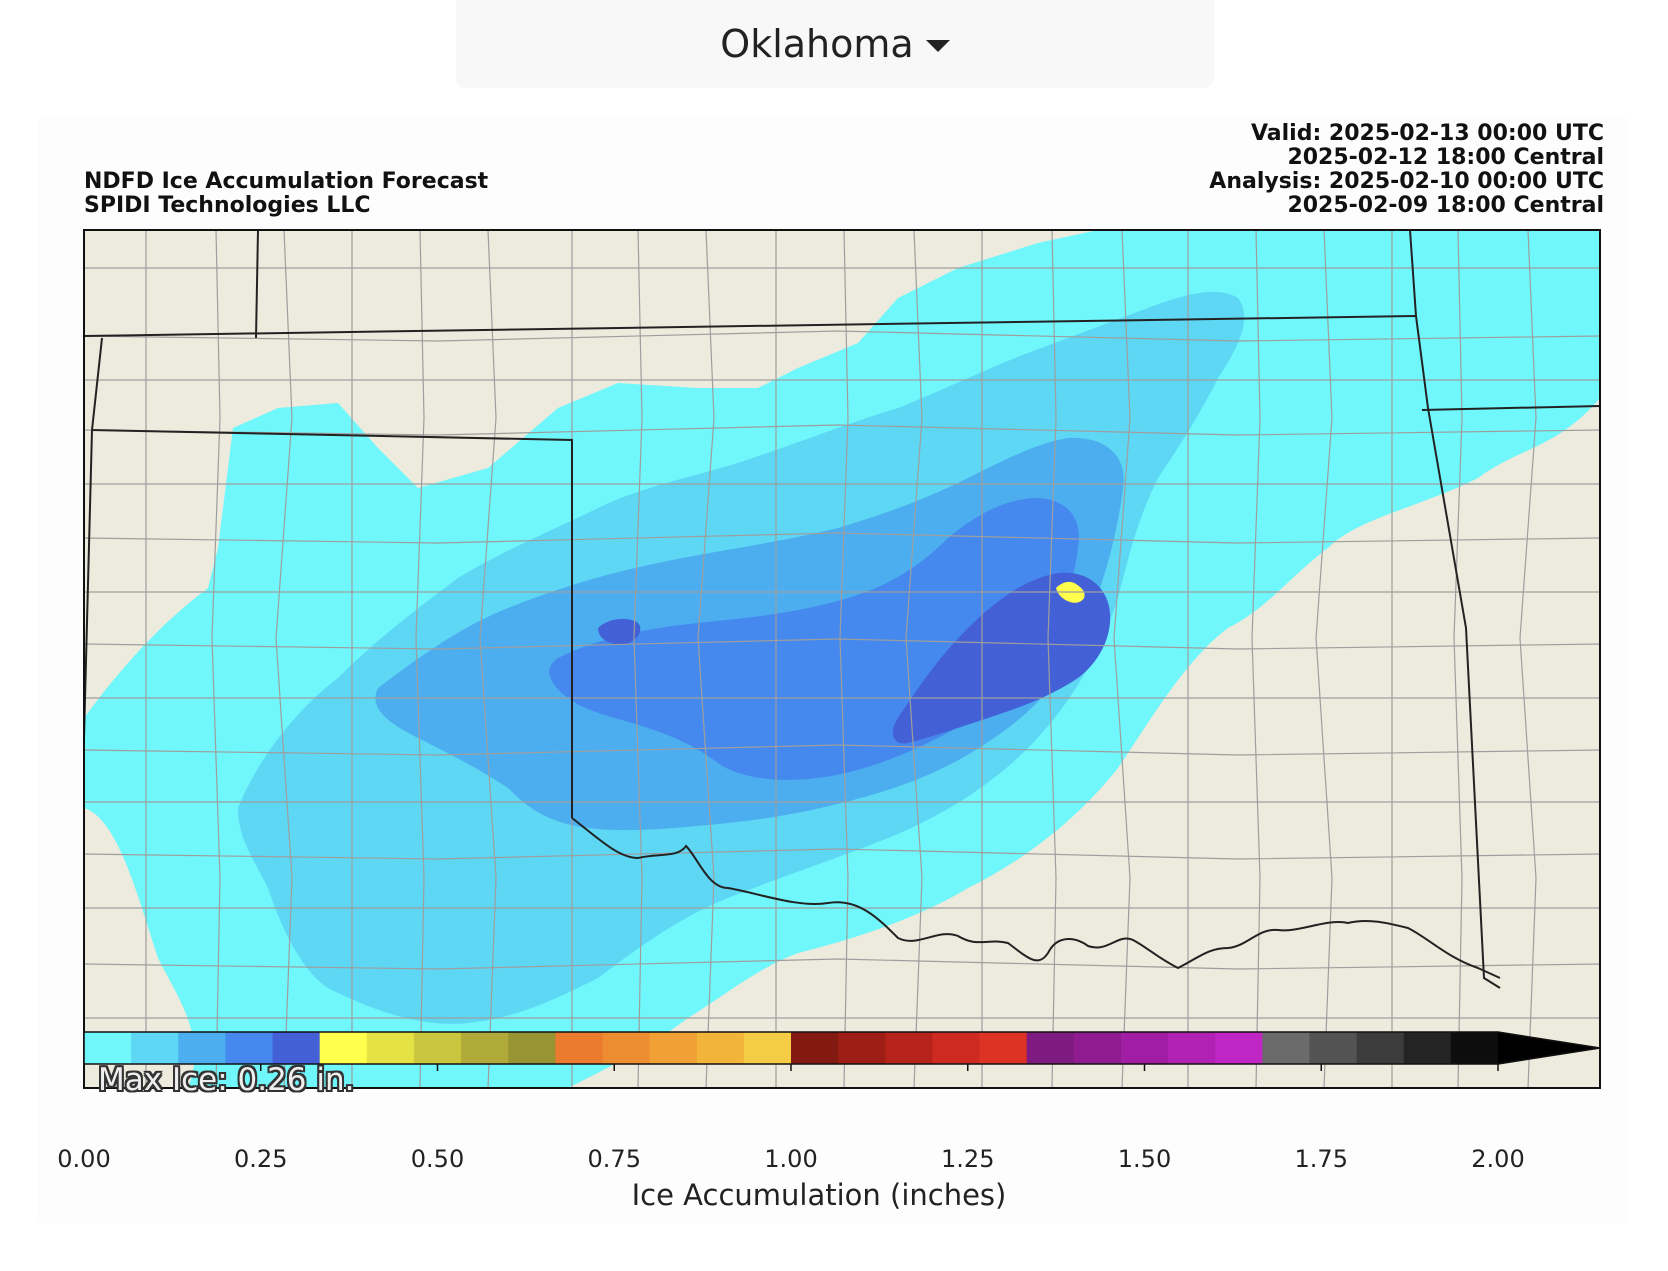 This screenshot has height=1271, width=1668. What do you see at coordinates (88, 584) in the screenshot?
I see `new-mexico-border` at bounding box center [88, 584].